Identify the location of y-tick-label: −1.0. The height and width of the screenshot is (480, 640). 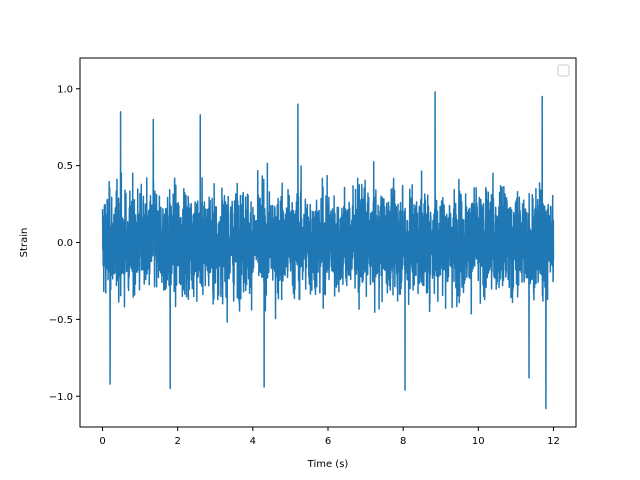
(61, 397).